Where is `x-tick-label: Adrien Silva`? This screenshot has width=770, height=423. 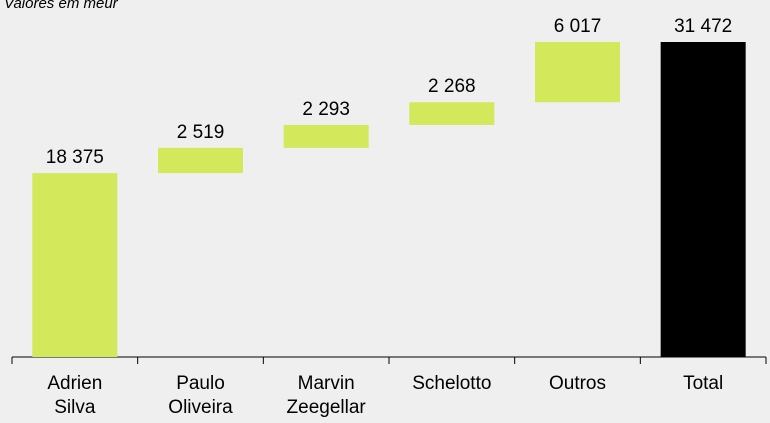
x-tick-label: Adrien Silva is located at coordinates (75, 395).